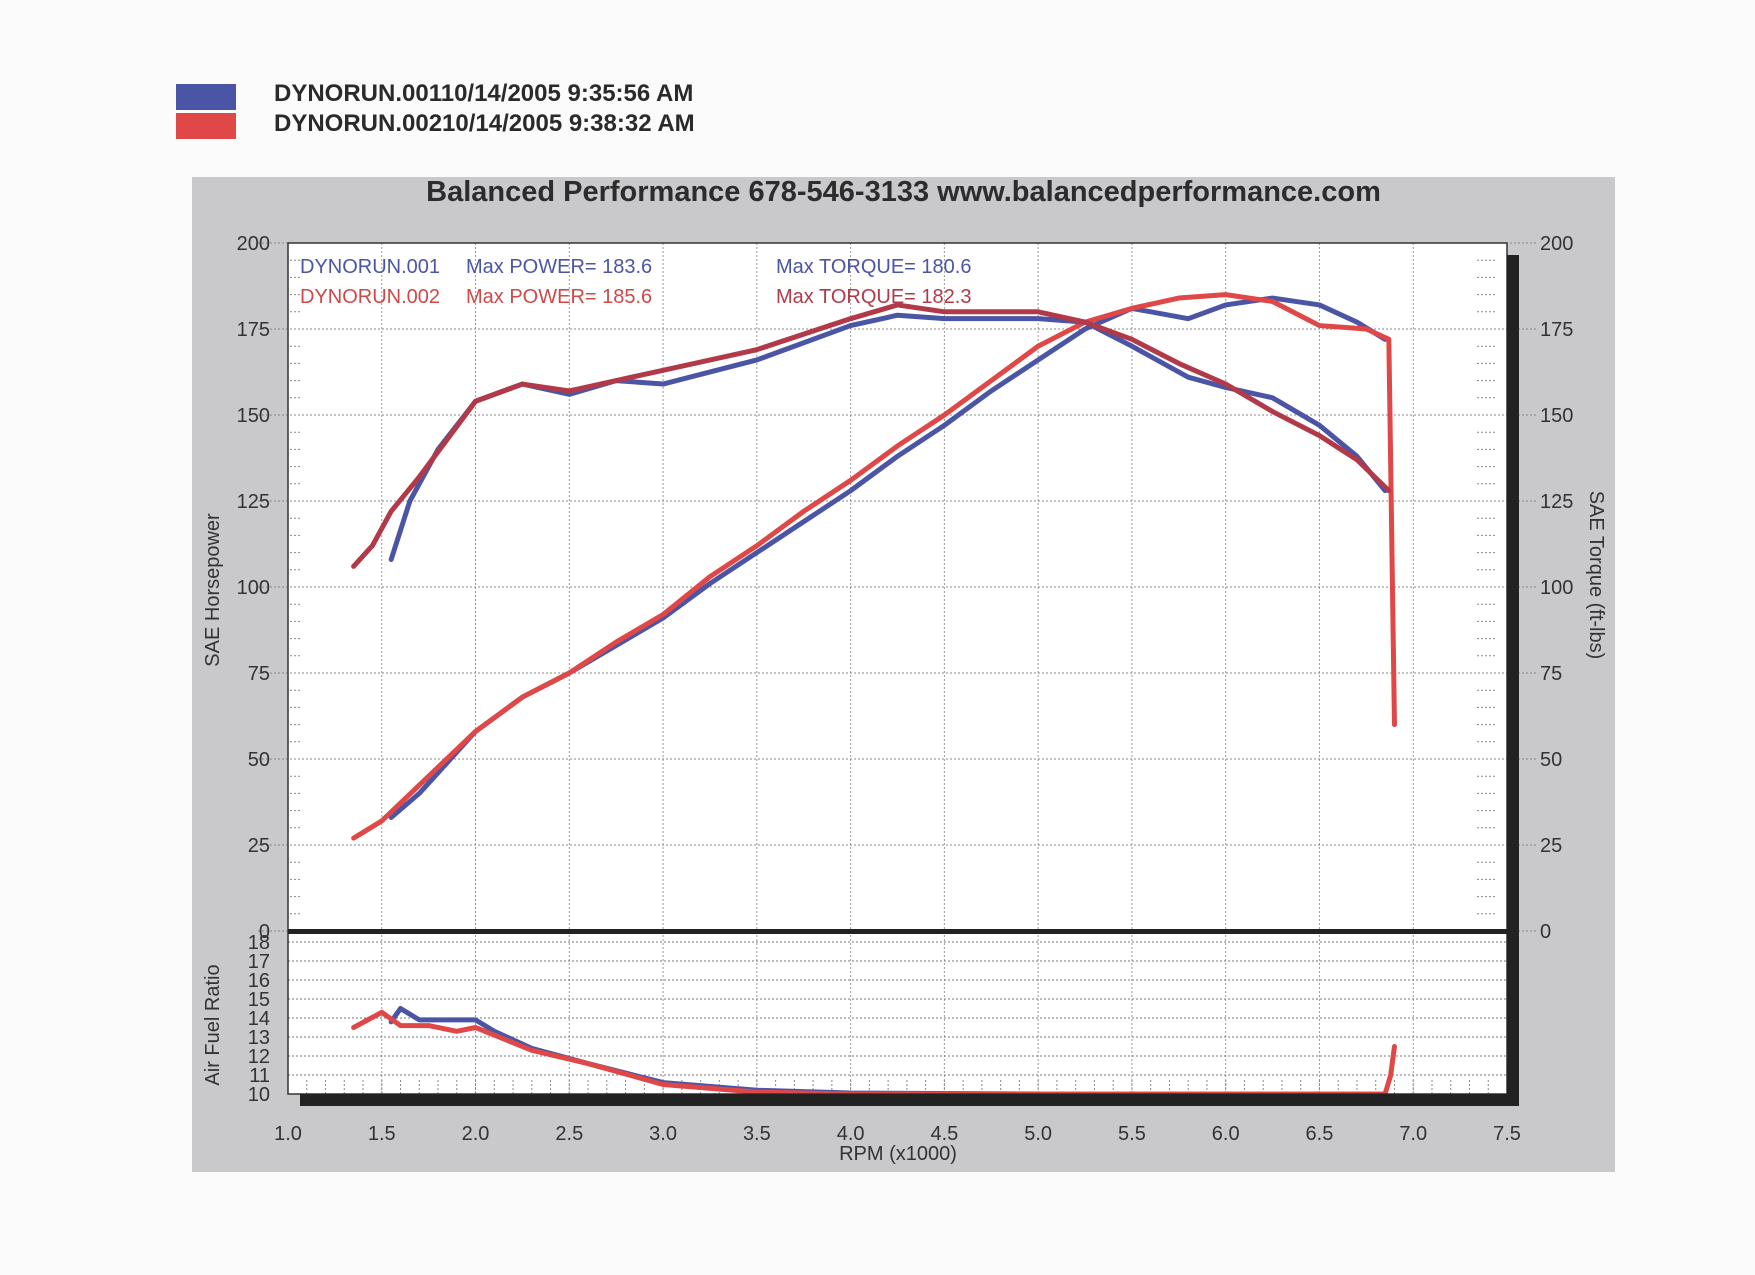  What do you see at coordinates (1226, 1134) in the screenshot?
I see `x-tick-label: 6.0` at bounding box center [1226, 1134].